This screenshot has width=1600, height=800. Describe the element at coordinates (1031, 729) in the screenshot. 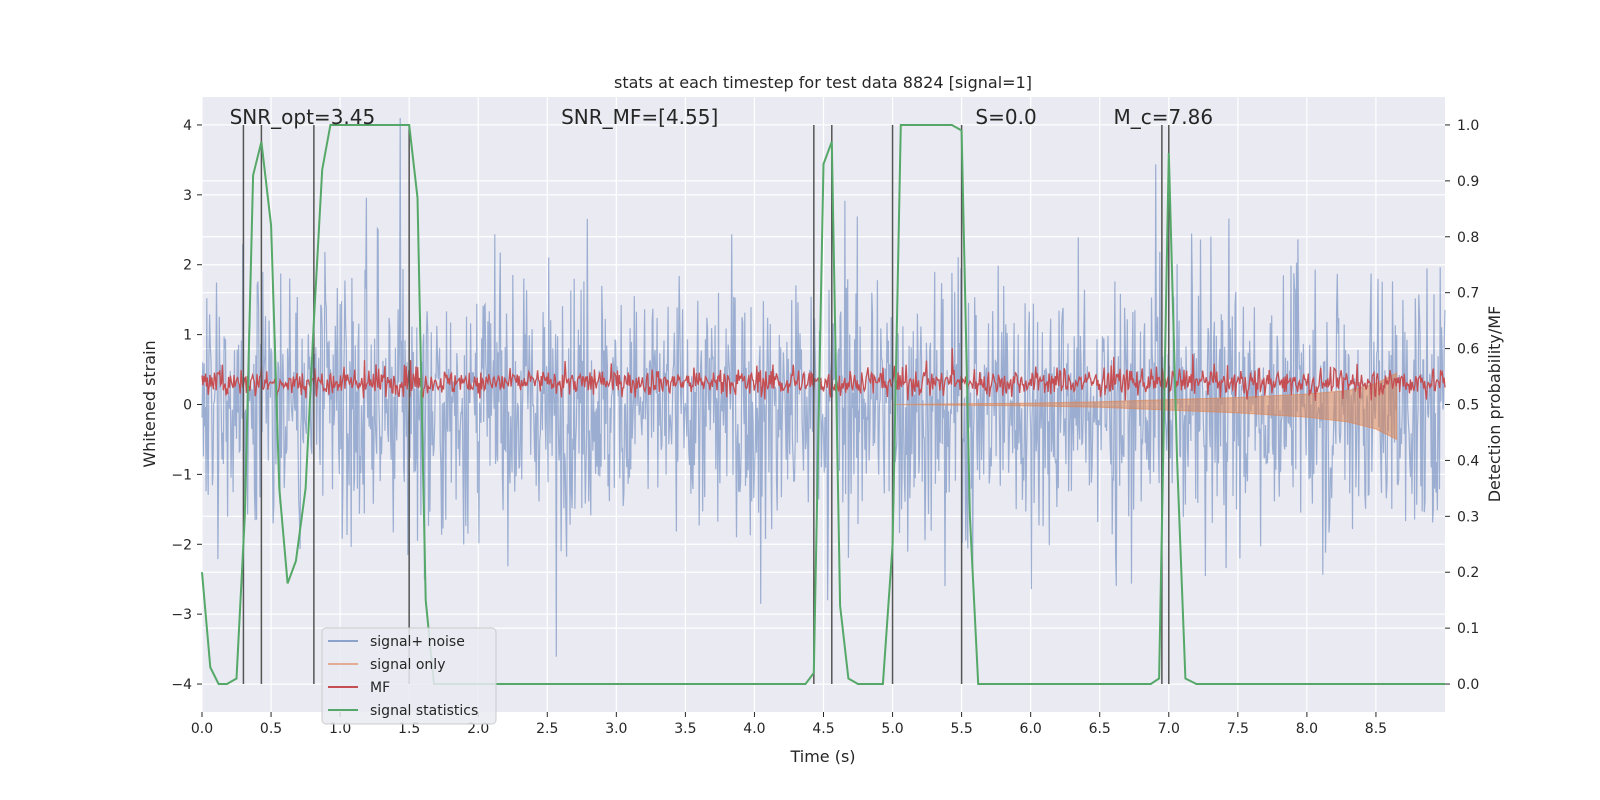

I see `x-tick-label: 6.0` at that location.